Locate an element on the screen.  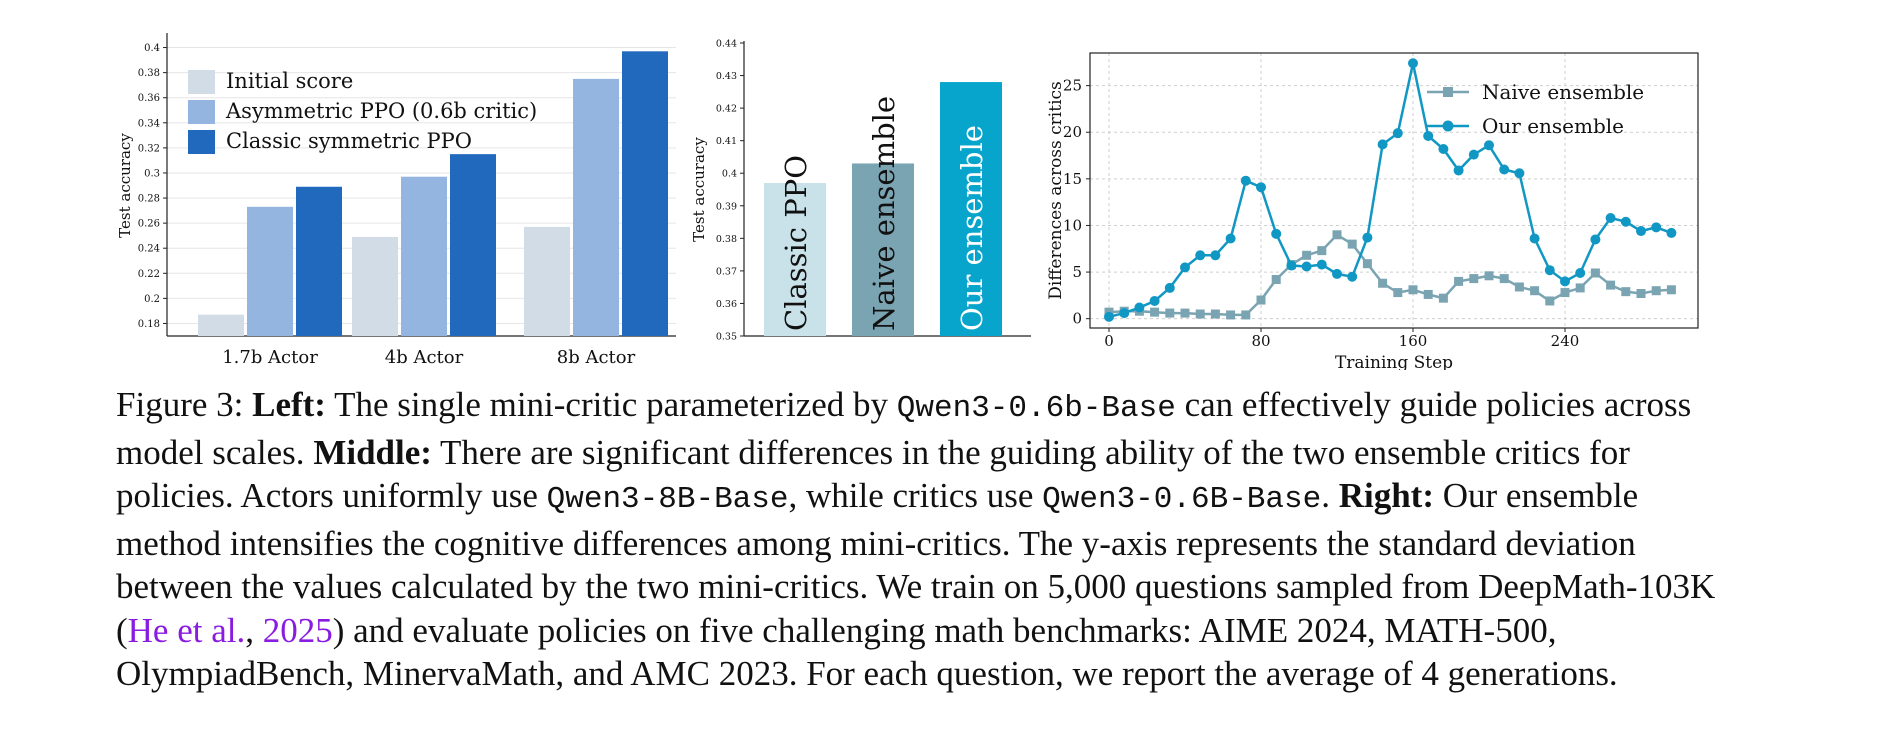
y-tick-label: 0.34 is located at coordinates (149, 123).